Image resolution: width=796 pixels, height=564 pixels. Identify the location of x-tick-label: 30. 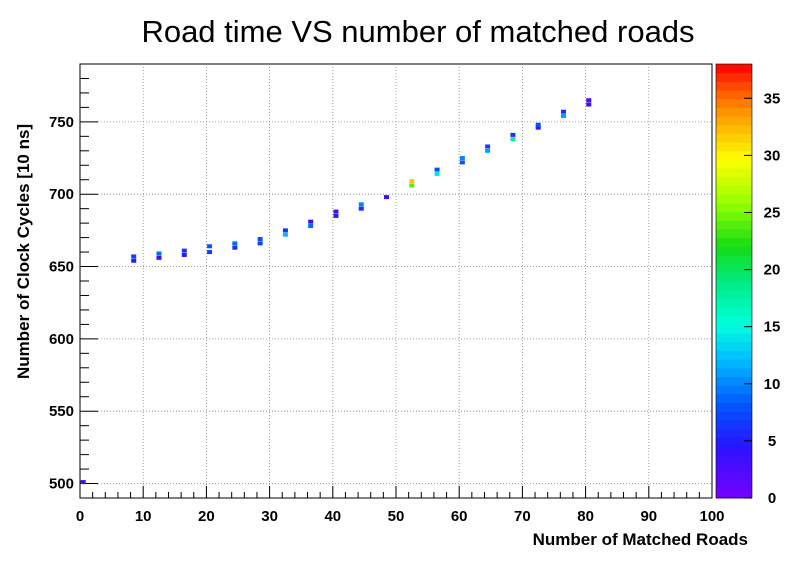
(269, 516).